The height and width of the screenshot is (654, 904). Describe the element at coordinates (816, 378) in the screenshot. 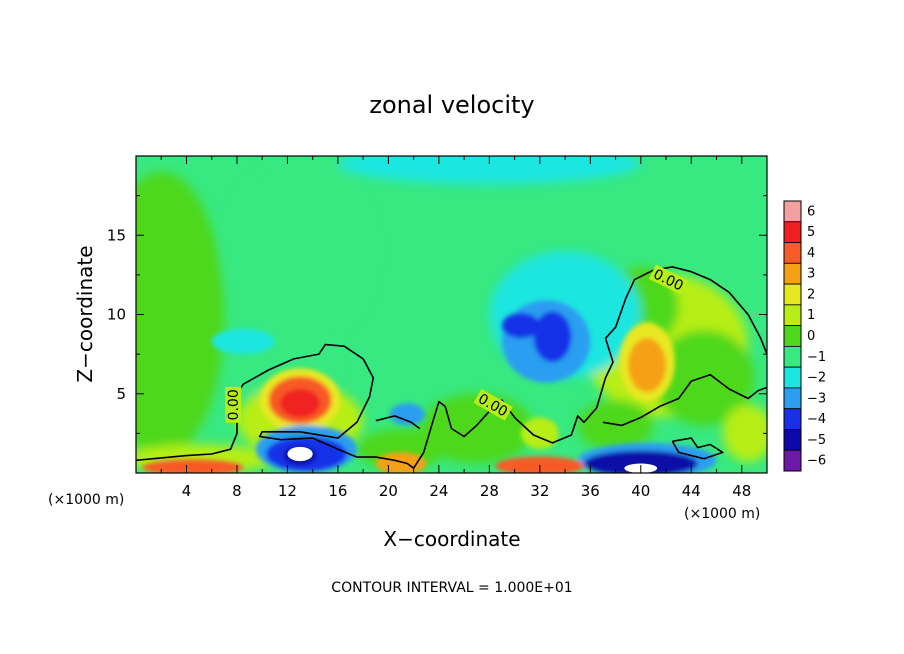

I see `colorbar-label: −2` at that location.